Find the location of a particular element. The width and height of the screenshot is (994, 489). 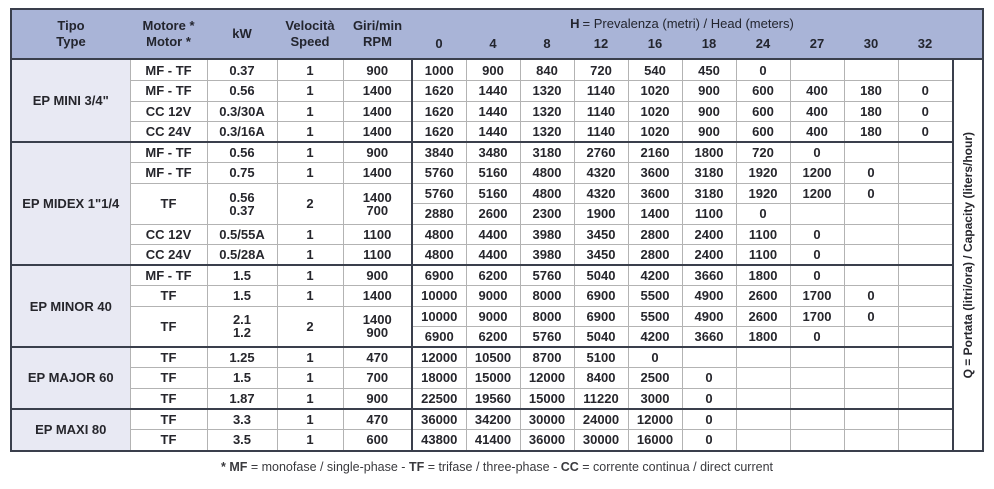

head-col-27: 27 is located at coordinates (817, 43).